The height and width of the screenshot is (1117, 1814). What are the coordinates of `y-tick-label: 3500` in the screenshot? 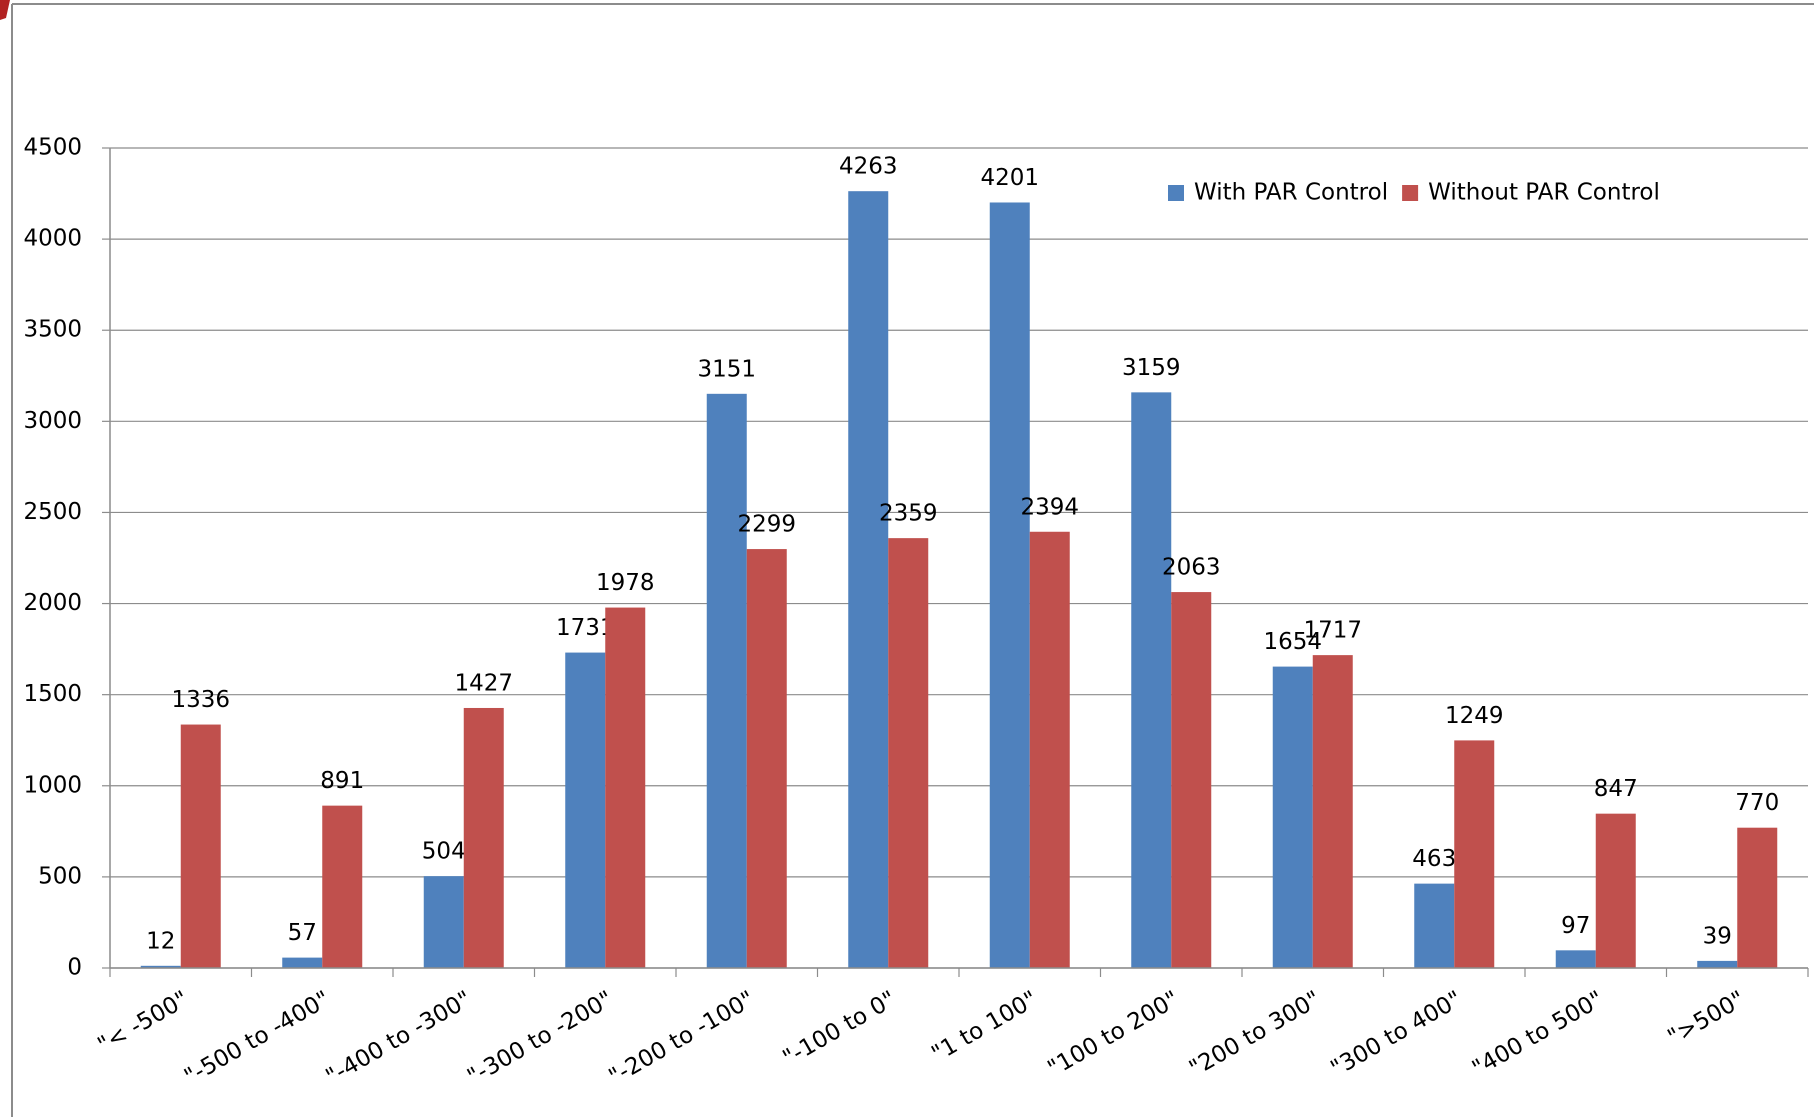 It's located at (52, 330).